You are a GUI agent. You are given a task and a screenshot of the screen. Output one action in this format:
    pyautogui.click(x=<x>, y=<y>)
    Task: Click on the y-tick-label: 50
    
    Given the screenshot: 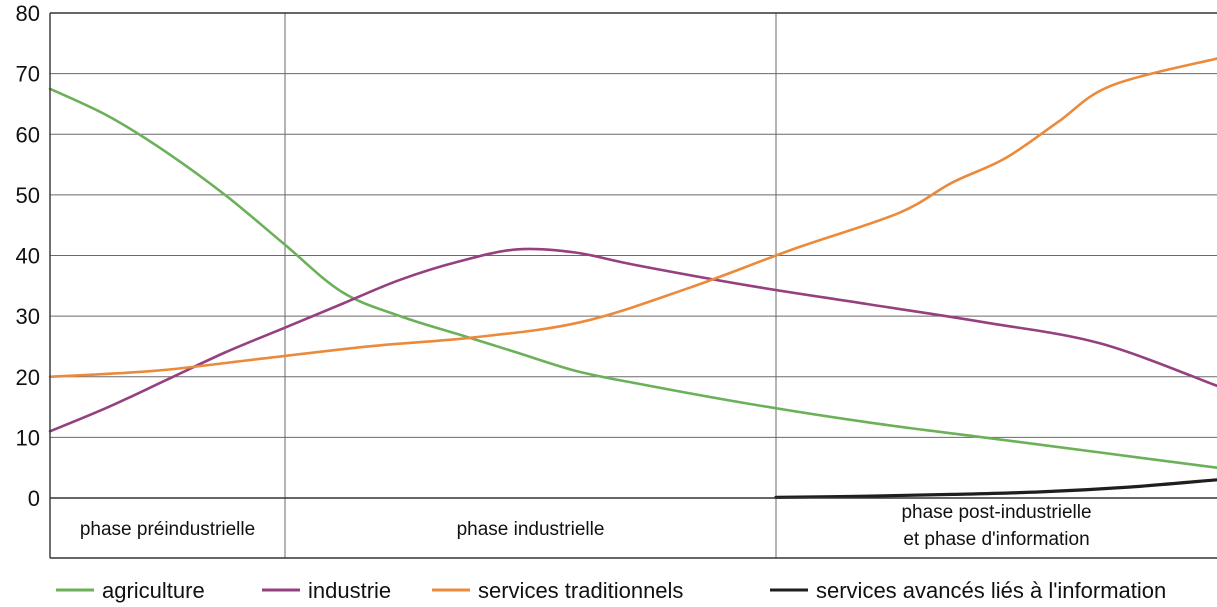 What is the action you would take?
    pyautogui.click(x=28, y=195)
    